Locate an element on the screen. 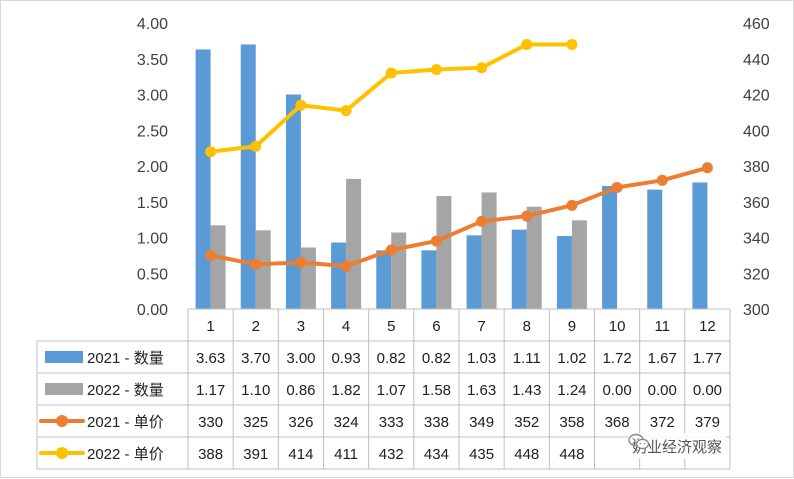 This screenshot has width=794, height=479. y-right-tick-label: 320 is located at coordinates (756, 274).